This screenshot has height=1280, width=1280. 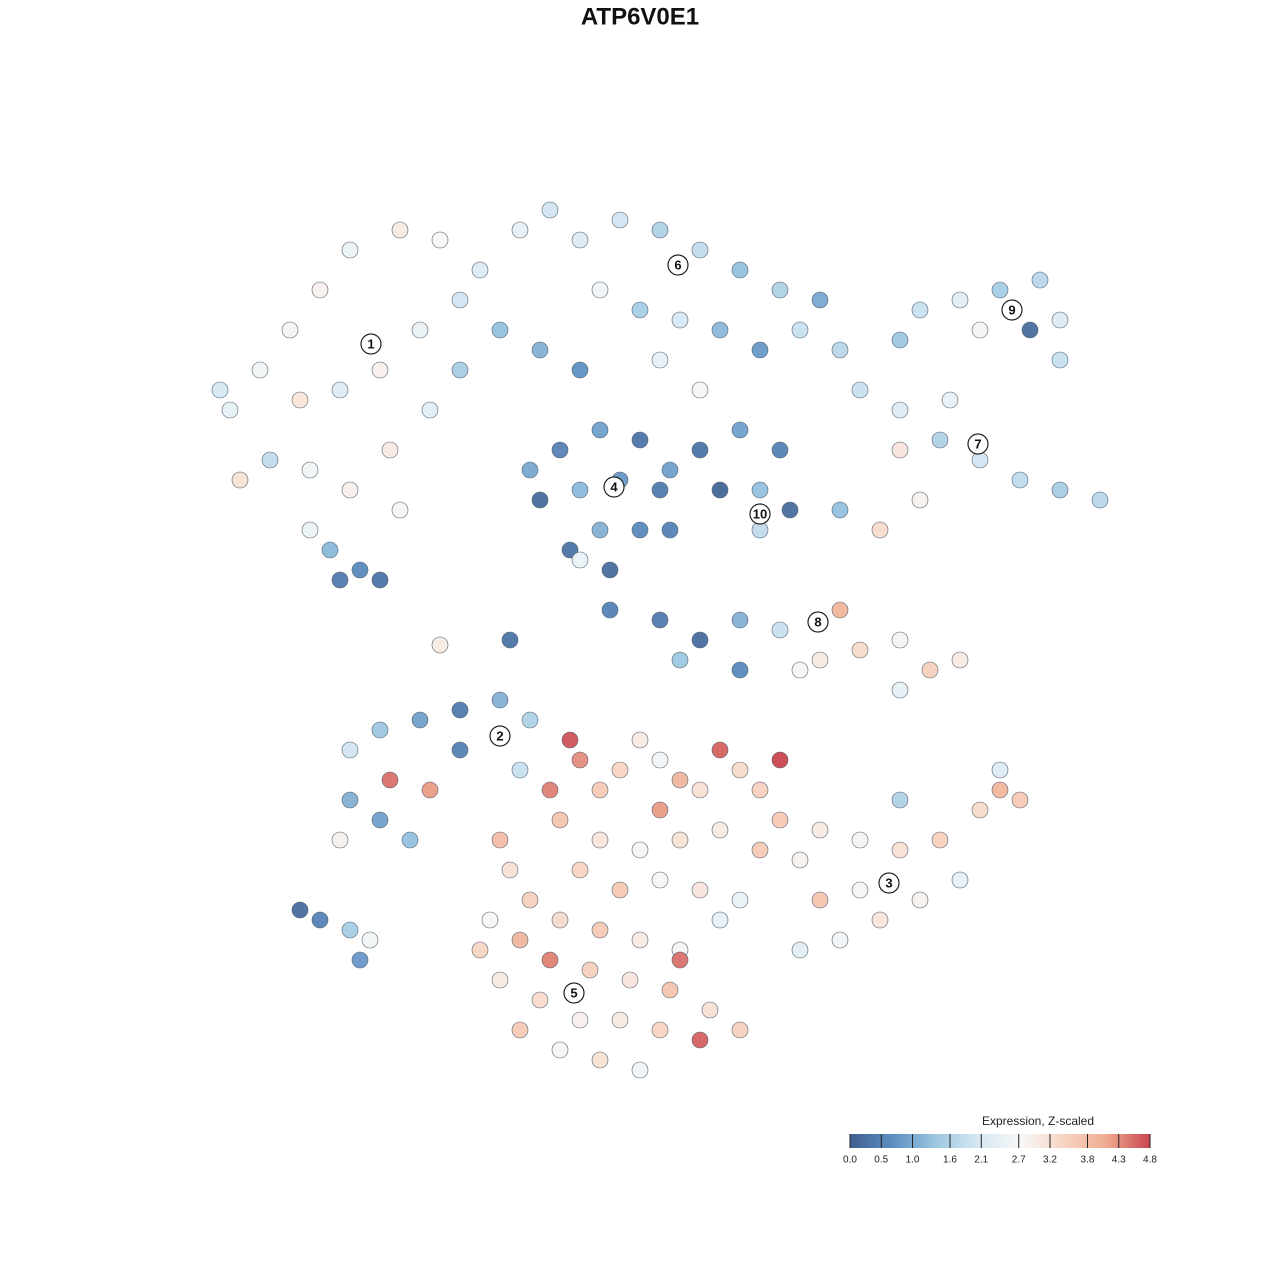 What do you see at coordinates (1019, 1160) in the screenshot?
I see `colorbar-tick-label: 2.7` at bounding box center [1019, 1160].